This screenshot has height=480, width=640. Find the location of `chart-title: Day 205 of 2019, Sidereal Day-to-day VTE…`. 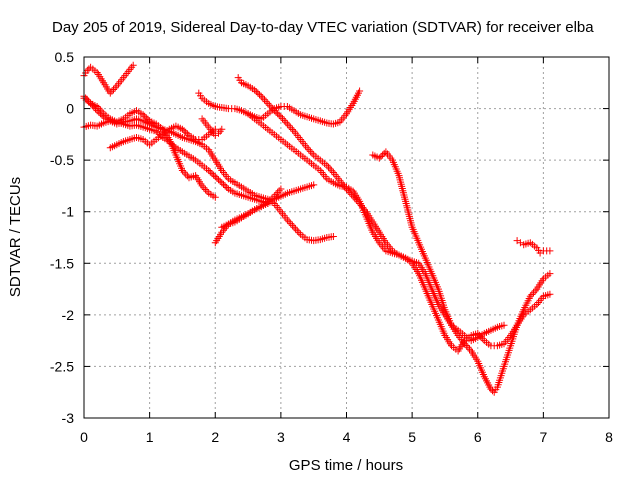

chart-title: Day 205 of 2019, Sidereal Day-to-day VTE… is located at coordinates (323, 27).